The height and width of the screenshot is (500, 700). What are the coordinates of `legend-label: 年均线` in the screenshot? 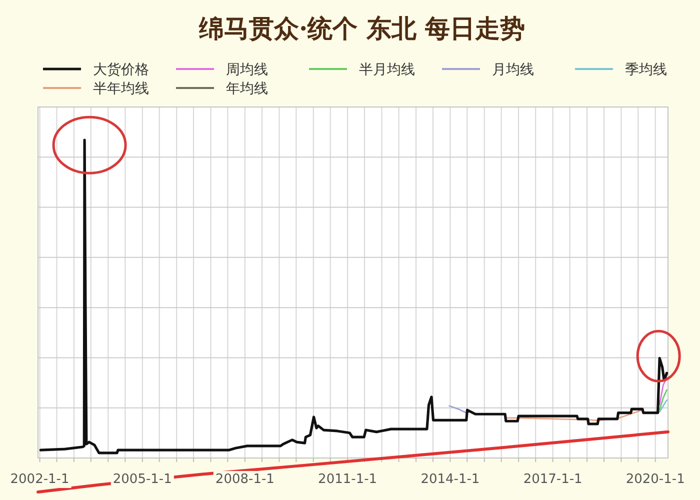 It's located at (247, 89).